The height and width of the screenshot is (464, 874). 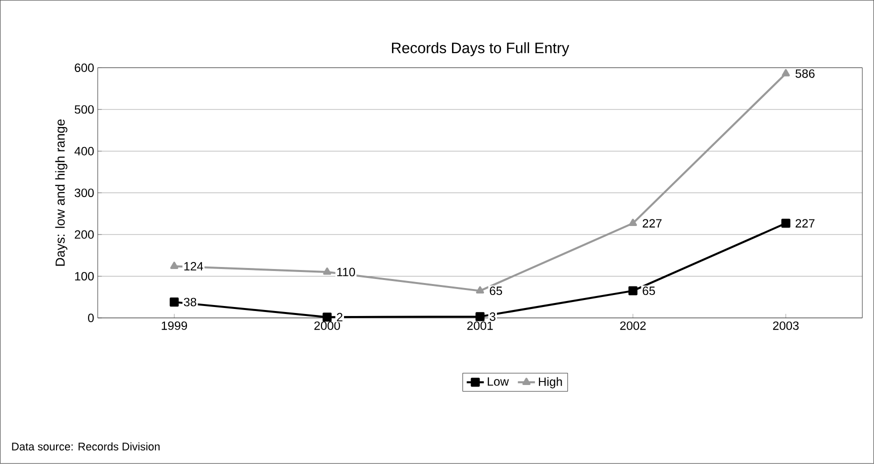 I want to click on y-tick-label: 200, so click(x=84, y=234).